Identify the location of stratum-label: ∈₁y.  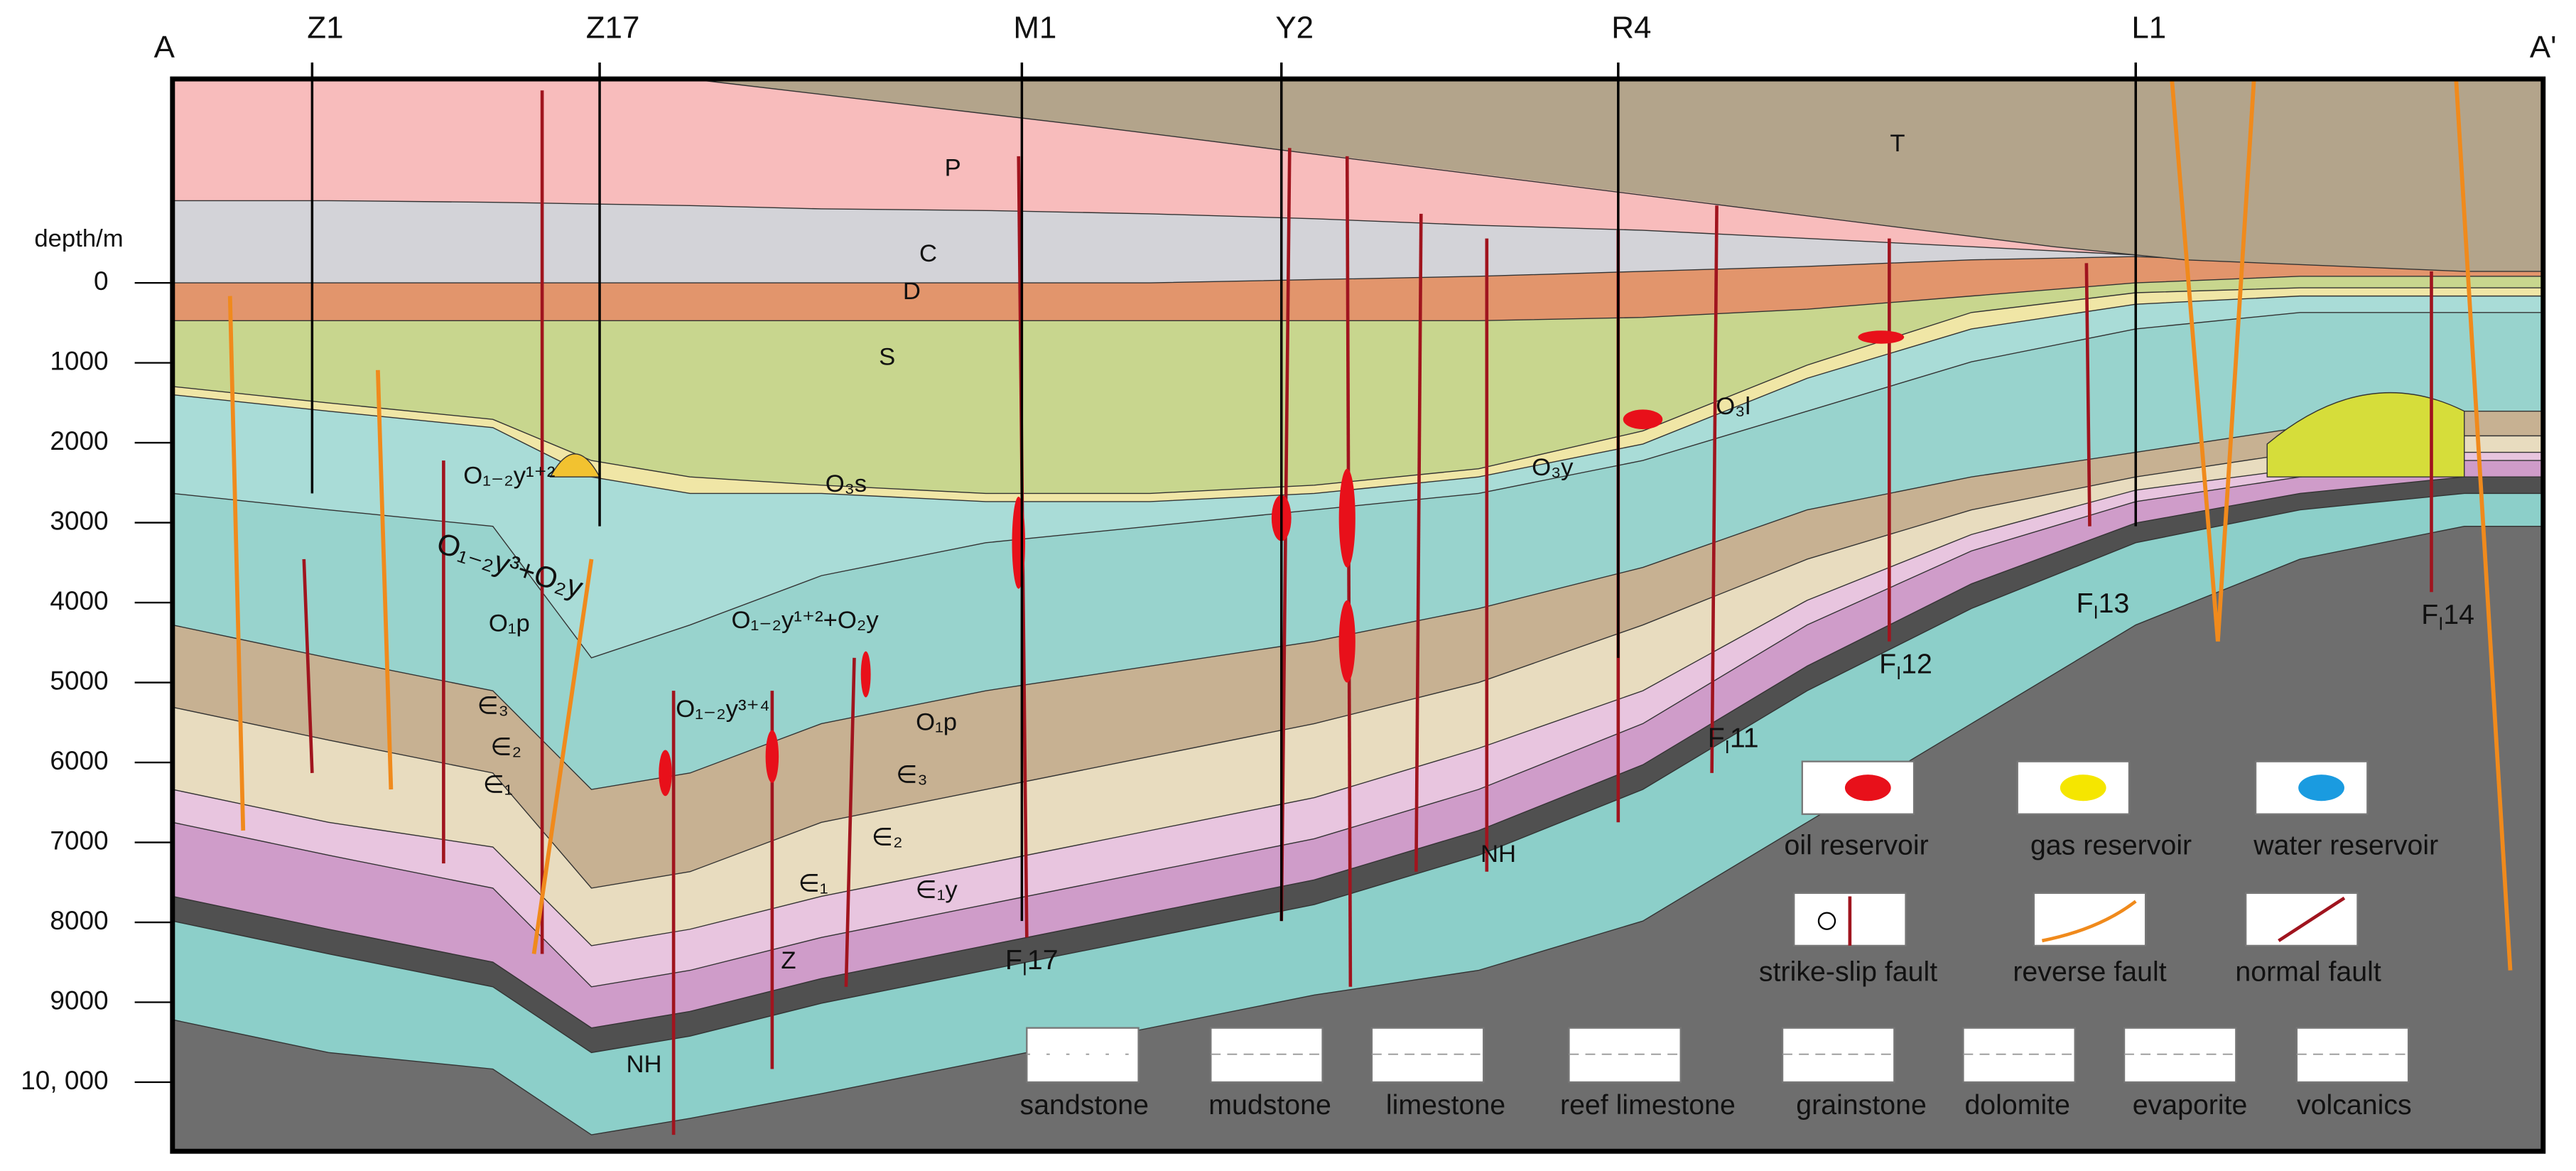
(937, 890).